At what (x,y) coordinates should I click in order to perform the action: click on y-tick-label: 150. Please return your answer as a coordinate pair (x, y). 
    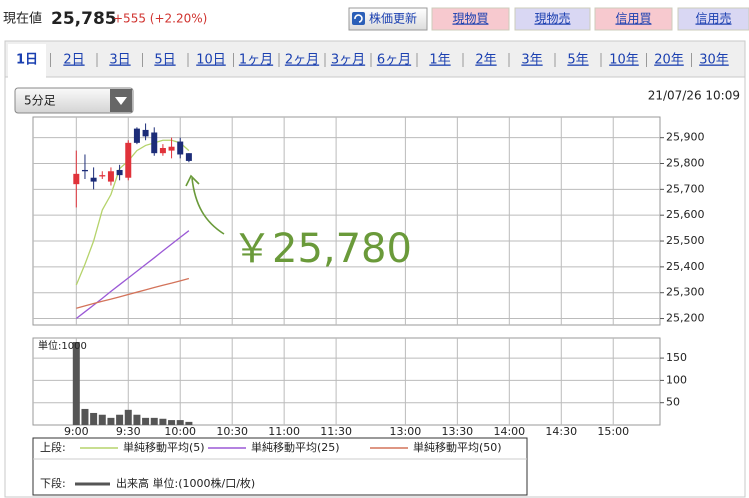
    Looking at the image, I should click on (676, 357).